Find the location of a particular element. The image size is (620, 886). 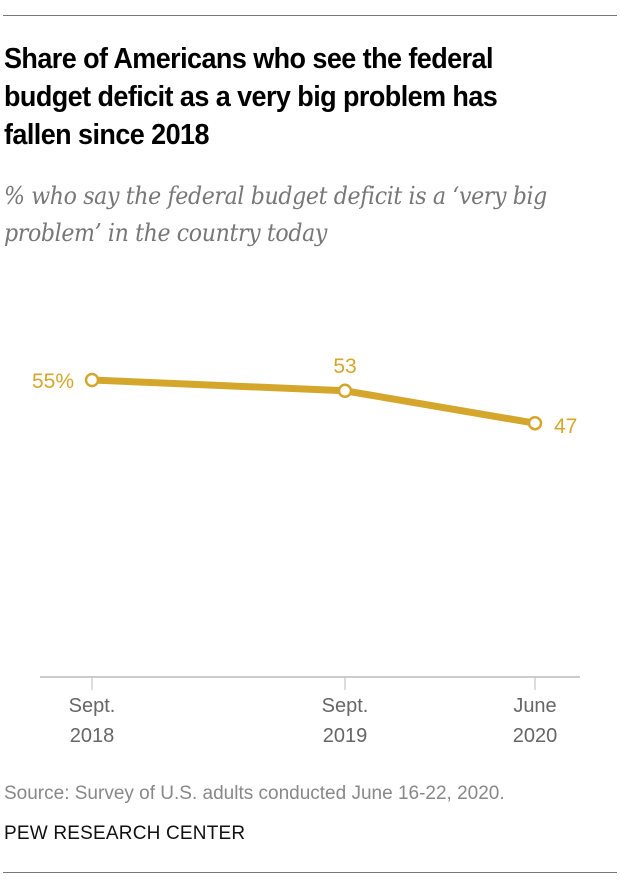

x-tick-label: 2019 is located at coordinates (345, 736).